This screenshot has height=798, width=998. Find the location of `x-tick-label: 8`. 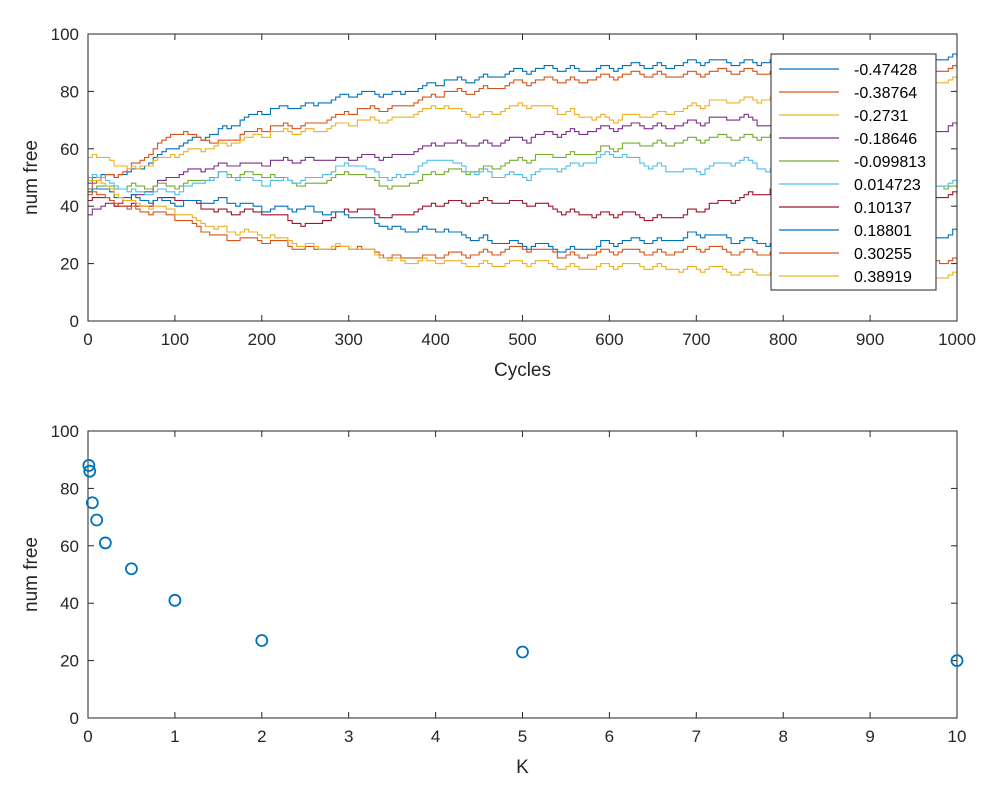

x-tick-label: 8 is located at coordinates (782, 736).